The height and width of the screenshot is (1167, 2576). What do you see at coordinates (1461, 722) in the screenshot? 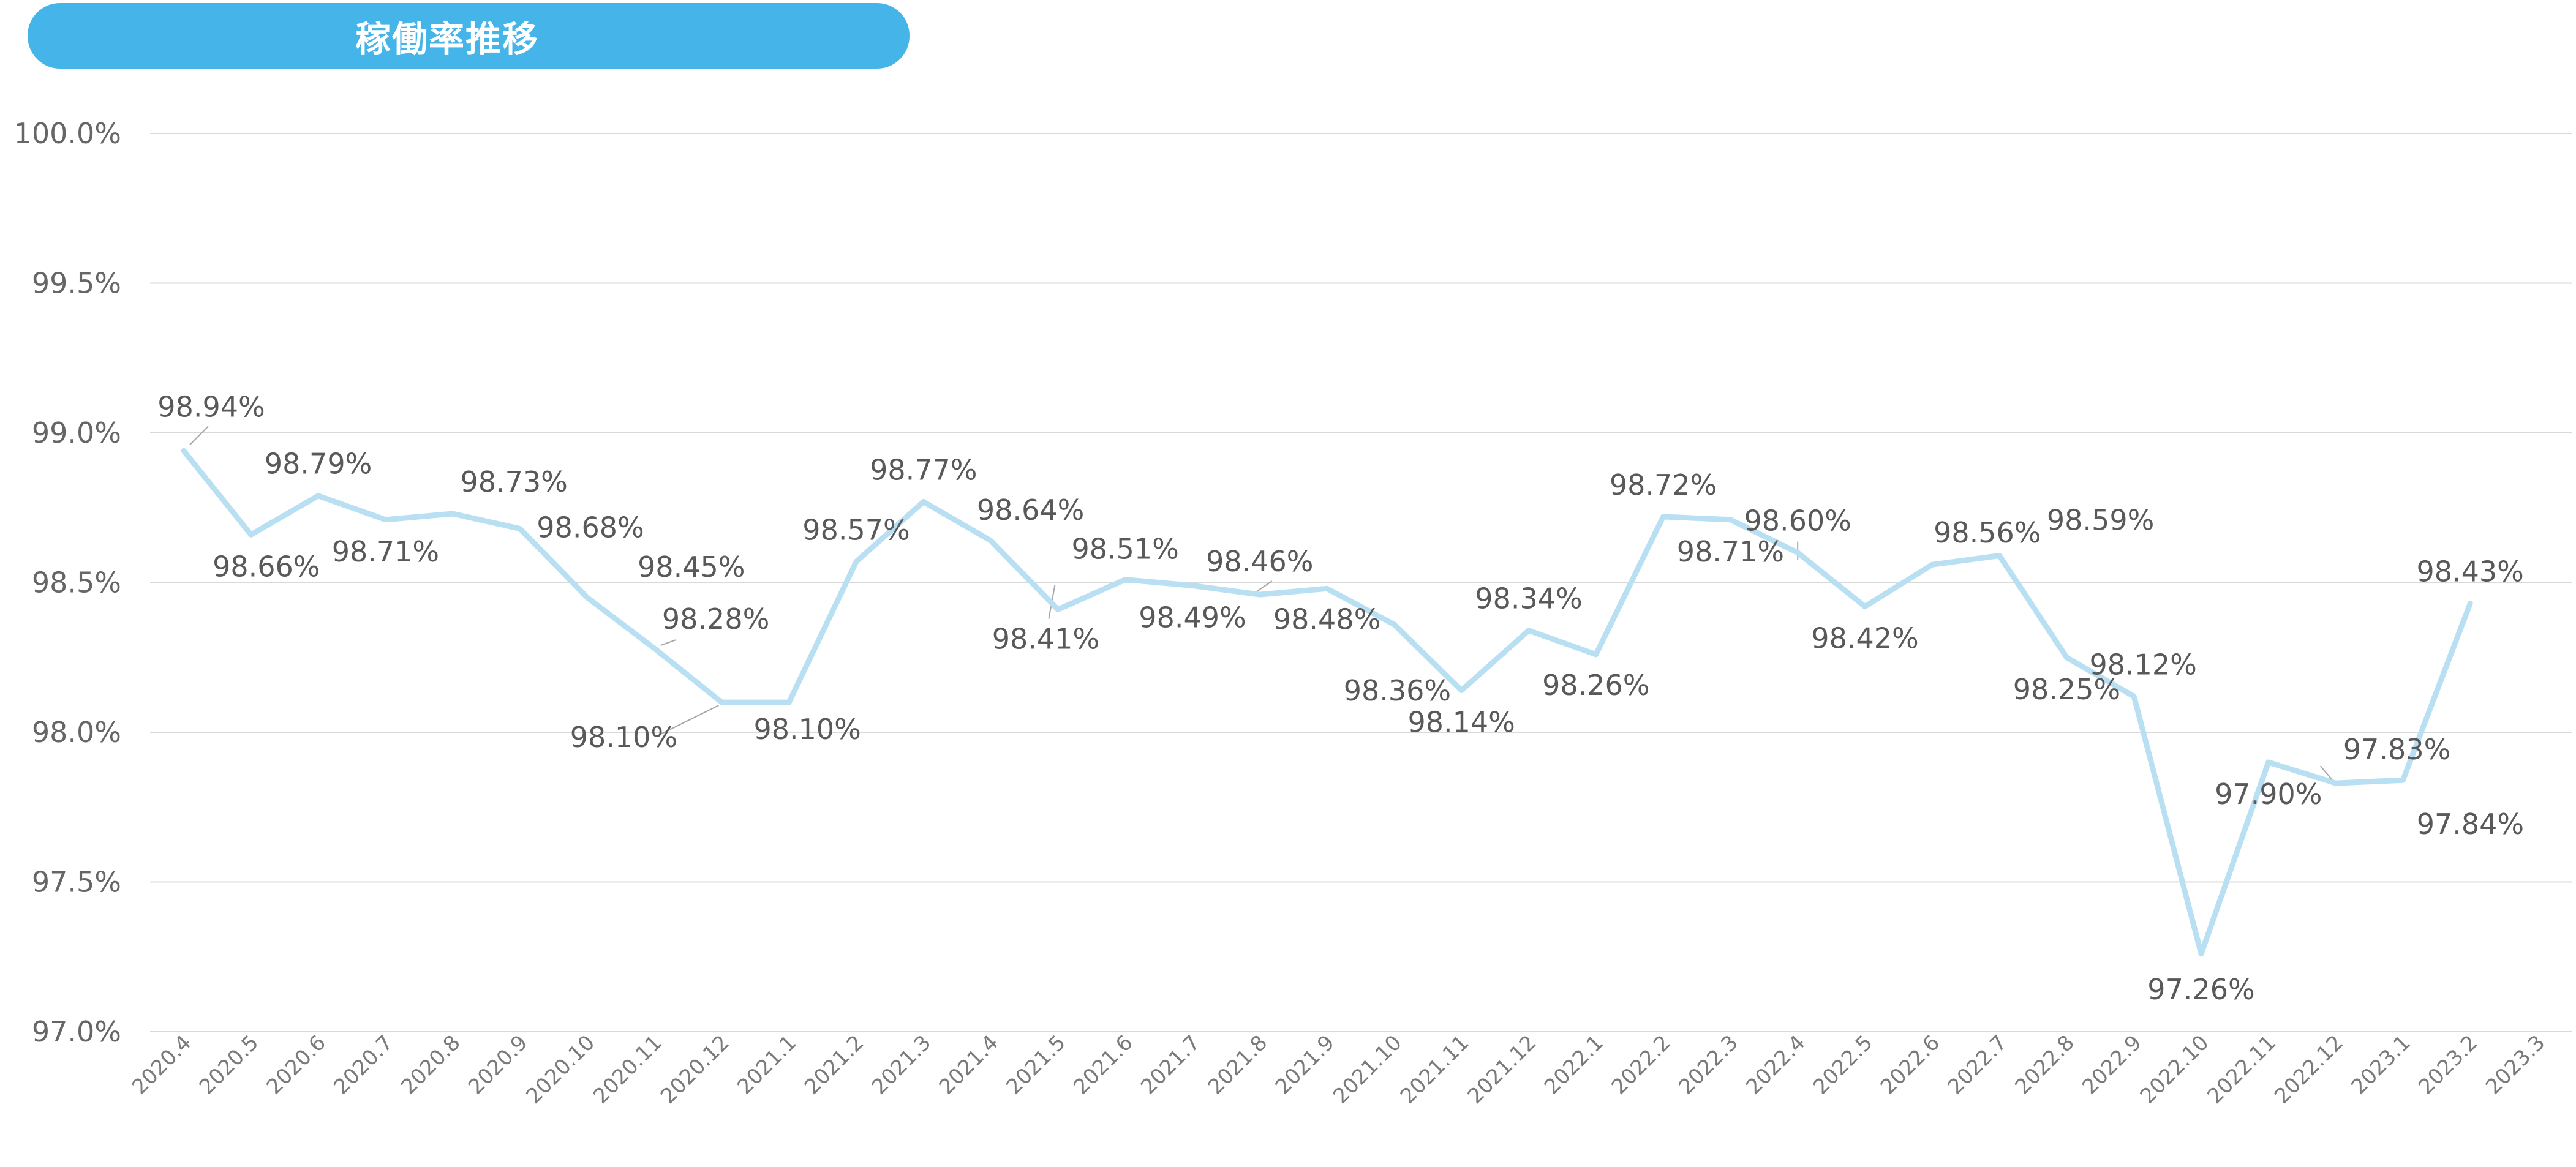
I see `data-label: 98.14%` at bounding box center [1461, 722].